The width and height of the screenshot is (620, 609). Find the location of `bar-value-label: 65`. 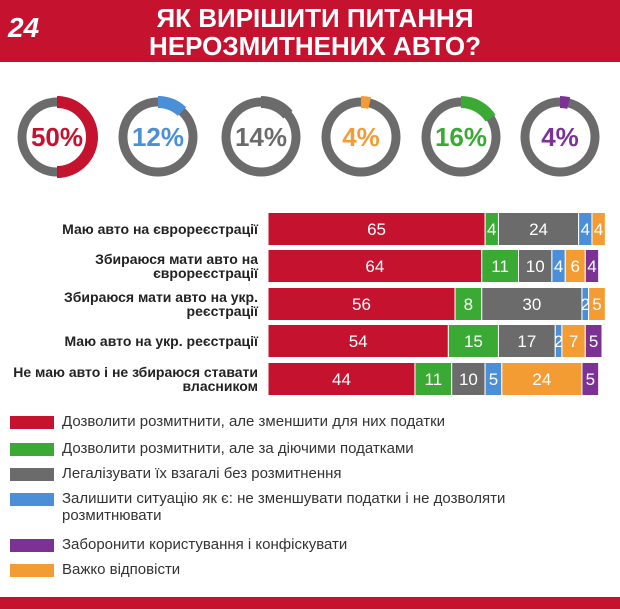

bar-value-label: 65 is located at coordinates (376, 229).